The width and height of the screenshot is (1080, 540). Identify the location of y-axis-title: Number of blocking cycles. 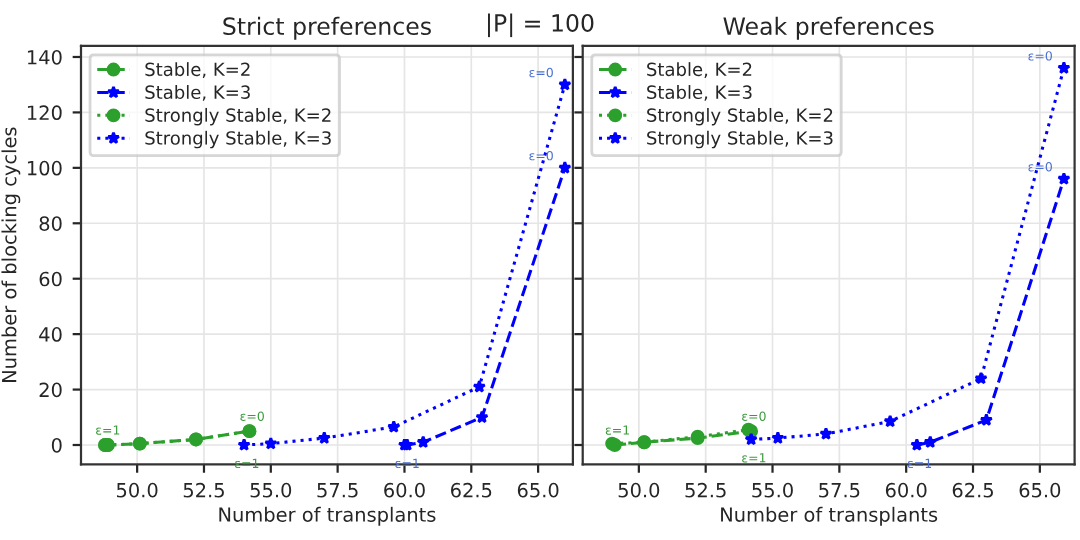
(11, 254).